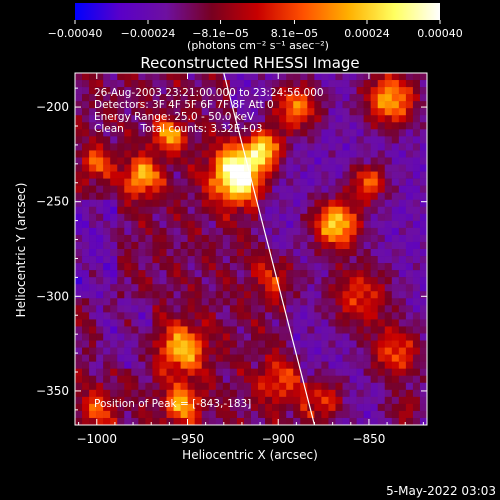 The image size is (500, 500). I want to click on colorbar-gradient, so click(257, 11).